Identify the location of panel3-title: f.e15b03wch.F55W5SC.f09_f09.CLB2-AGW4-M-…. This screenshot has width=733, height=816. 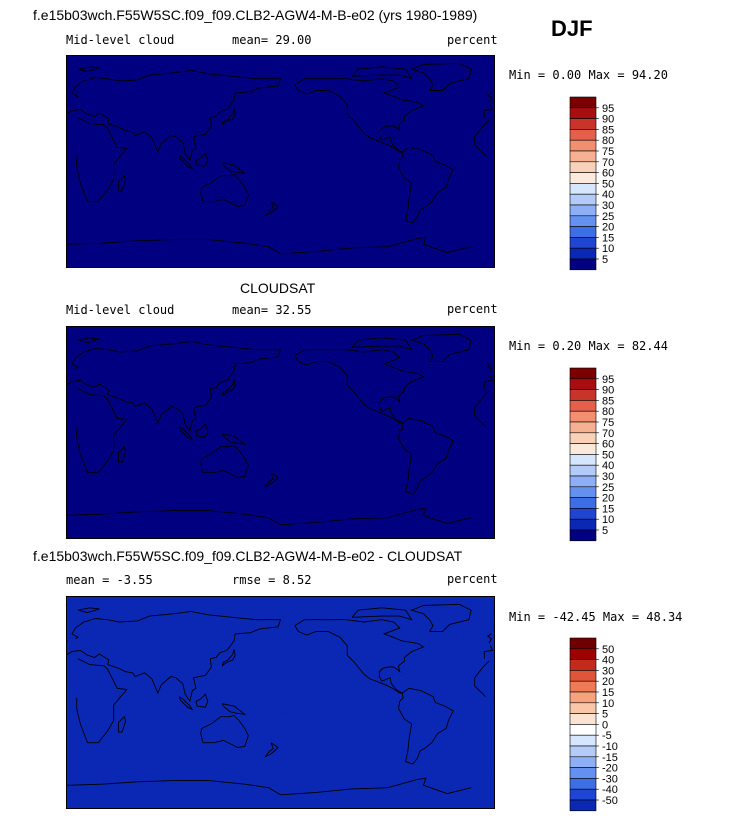
(247, 556).